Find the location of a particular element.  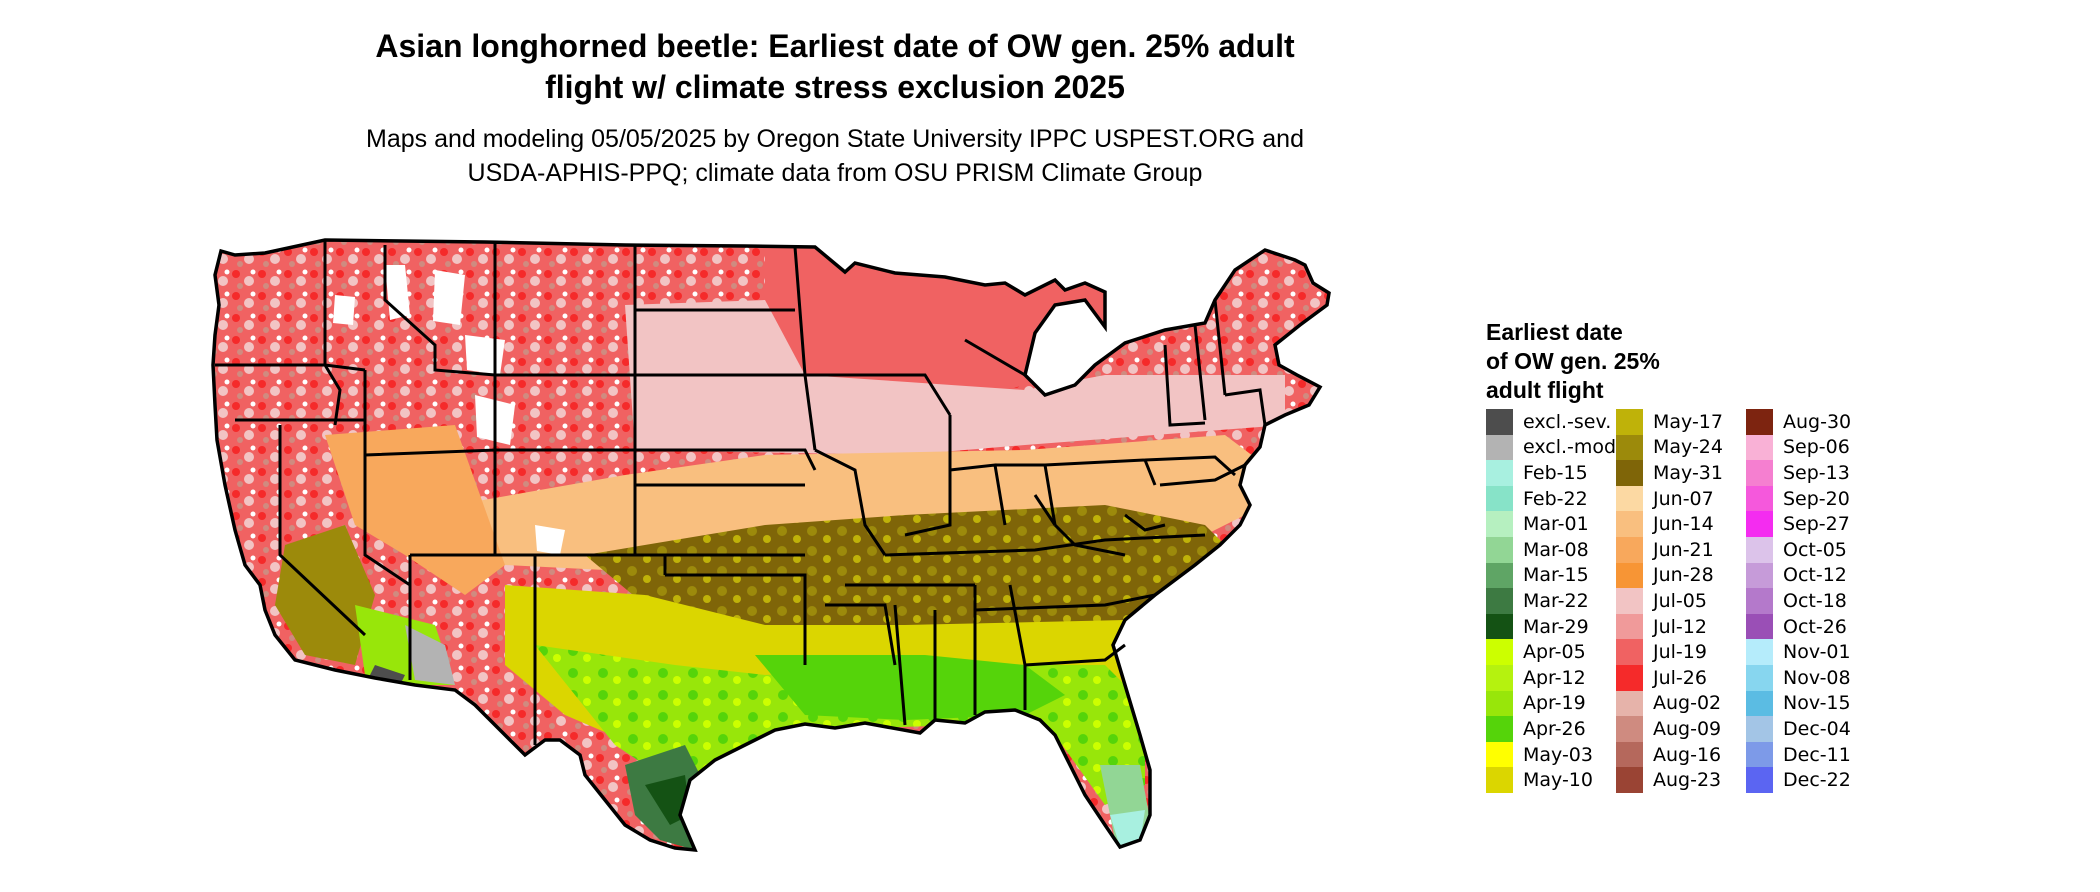

legend-label: Dec-11 is located at coordinates (1817, 754).